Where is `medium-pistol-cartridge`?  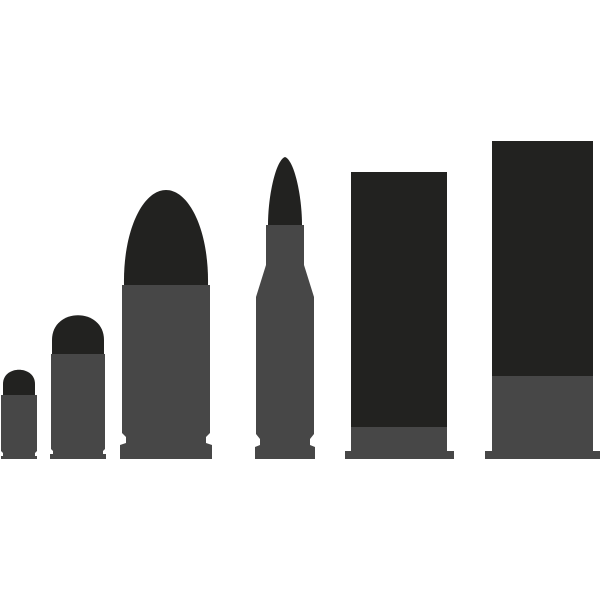 medium-pistol-cartridge is located at coordinates (78, 387).